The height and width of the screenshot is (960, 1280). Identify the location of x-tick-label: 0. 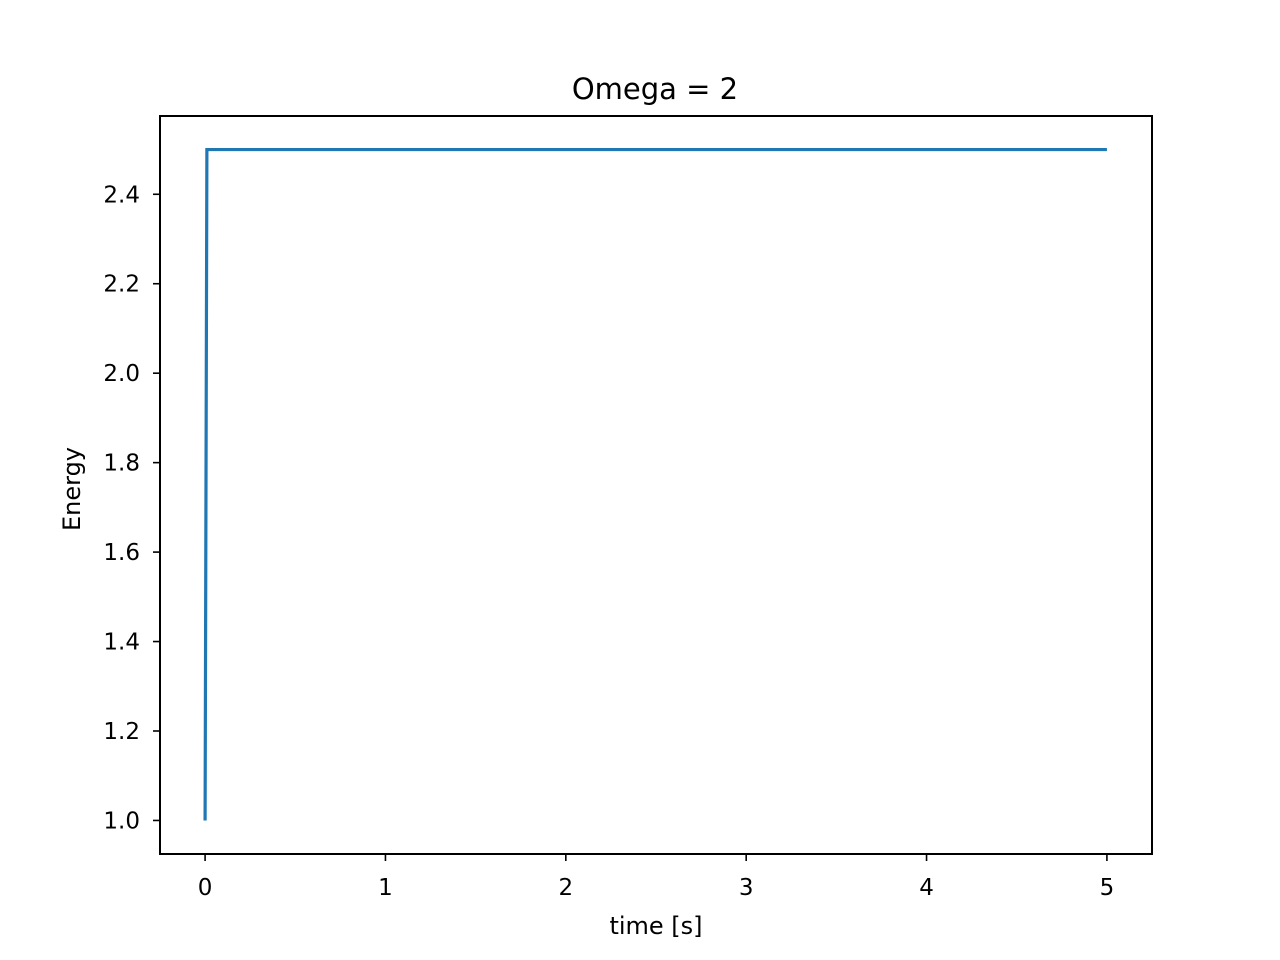
(205, 888).